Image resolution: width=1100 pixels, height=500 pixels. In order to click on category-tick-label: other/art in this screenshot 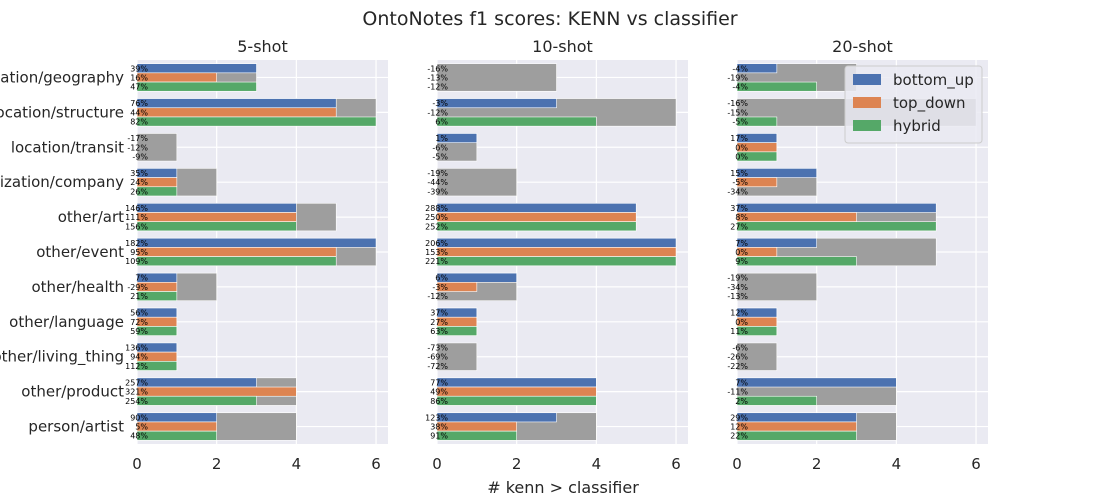, I will do `click(91, 217)`.